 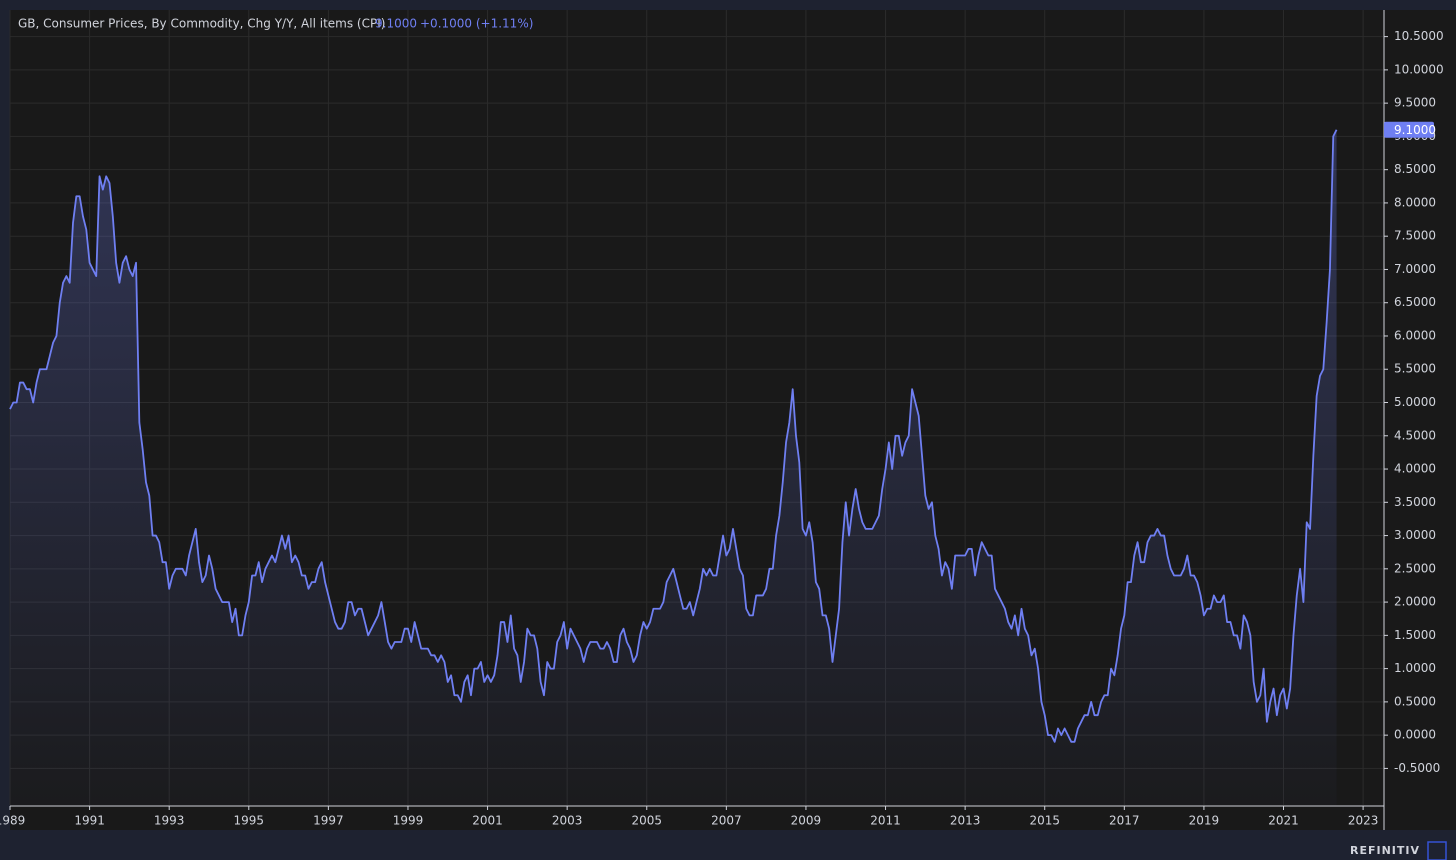 I want to click on y-tick-label: 3.0000, so click(x=1415, y=535).